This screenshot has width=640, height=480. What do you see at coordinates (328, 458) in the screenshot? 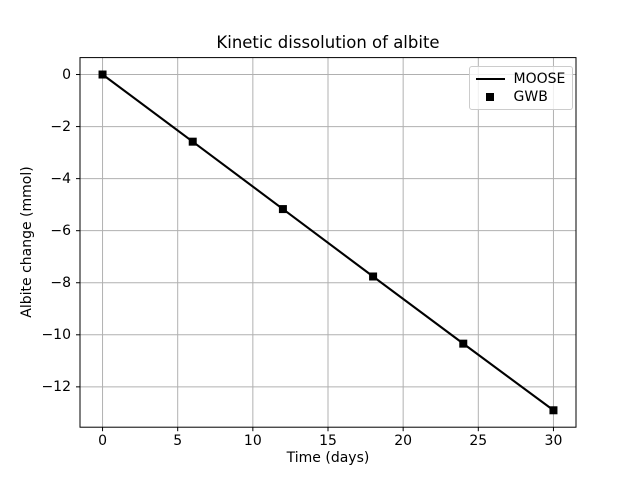
I see `x-axis-label: Time (days)` at bounding box center [328, 458].